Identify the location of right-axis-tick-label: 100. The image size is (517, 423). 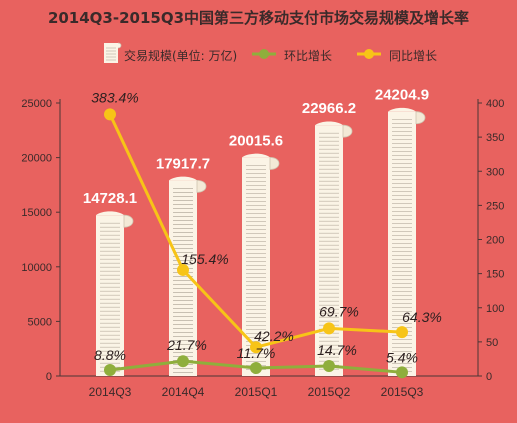
(495, 309).